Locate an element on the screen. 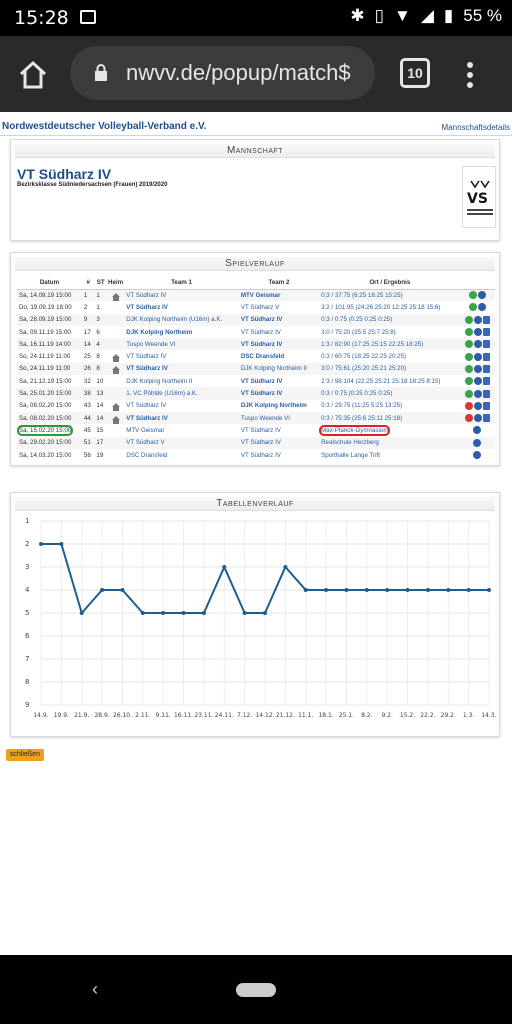 The height and width of the screenshot is (1024, 512). url-bar: nwvv.de/popup/match$ is located at coordinates (222, 73).